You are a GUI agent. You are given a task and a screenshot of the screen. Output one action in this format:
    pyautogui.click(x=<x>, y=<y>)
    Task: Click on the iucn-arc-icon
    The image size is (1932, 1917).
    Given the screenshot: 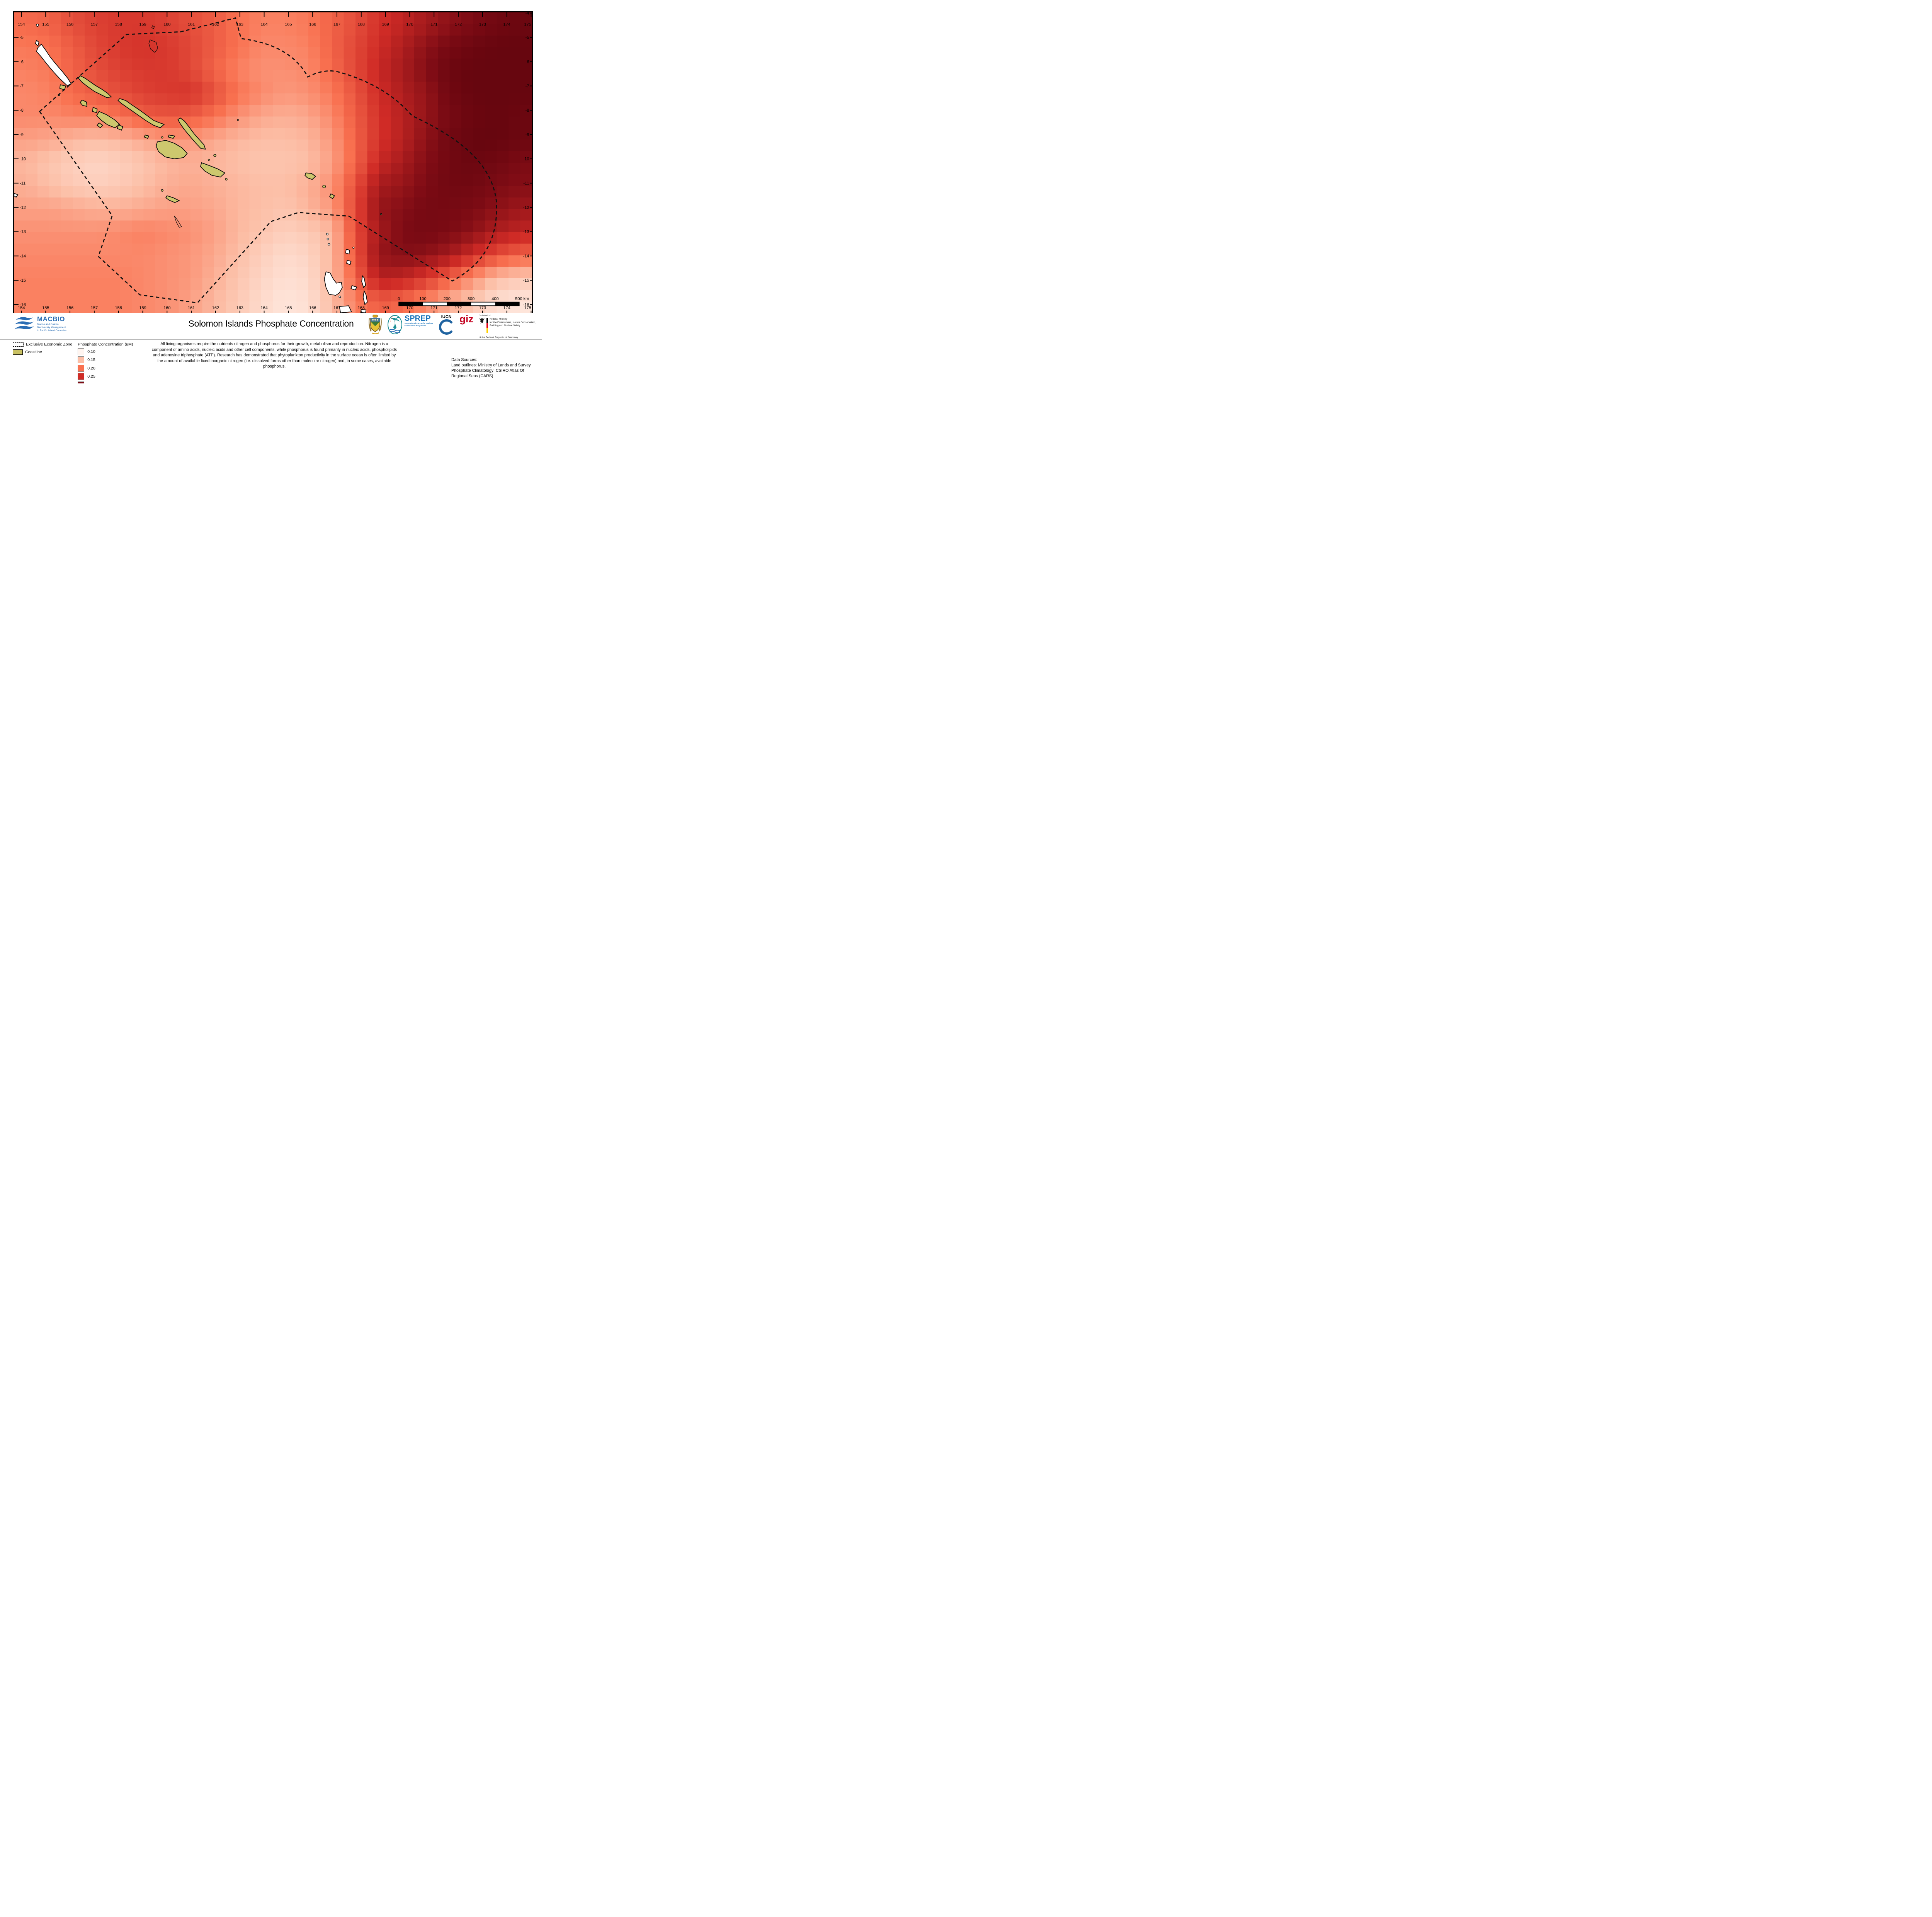 What is the action you would take?
    pyautogui.click(x=446, y=327)
    